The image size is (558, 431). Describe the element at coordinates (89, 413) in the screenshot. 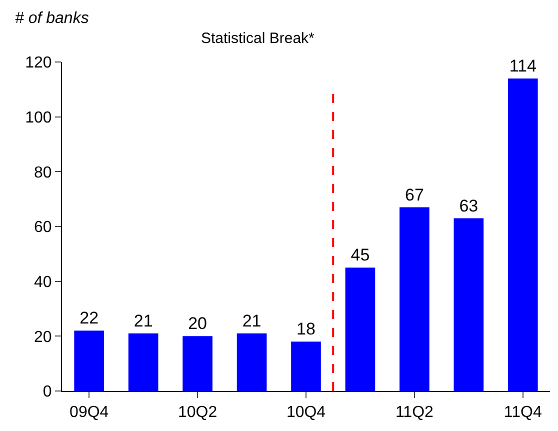

I see `x-tick-label: 09Q4` at that location.